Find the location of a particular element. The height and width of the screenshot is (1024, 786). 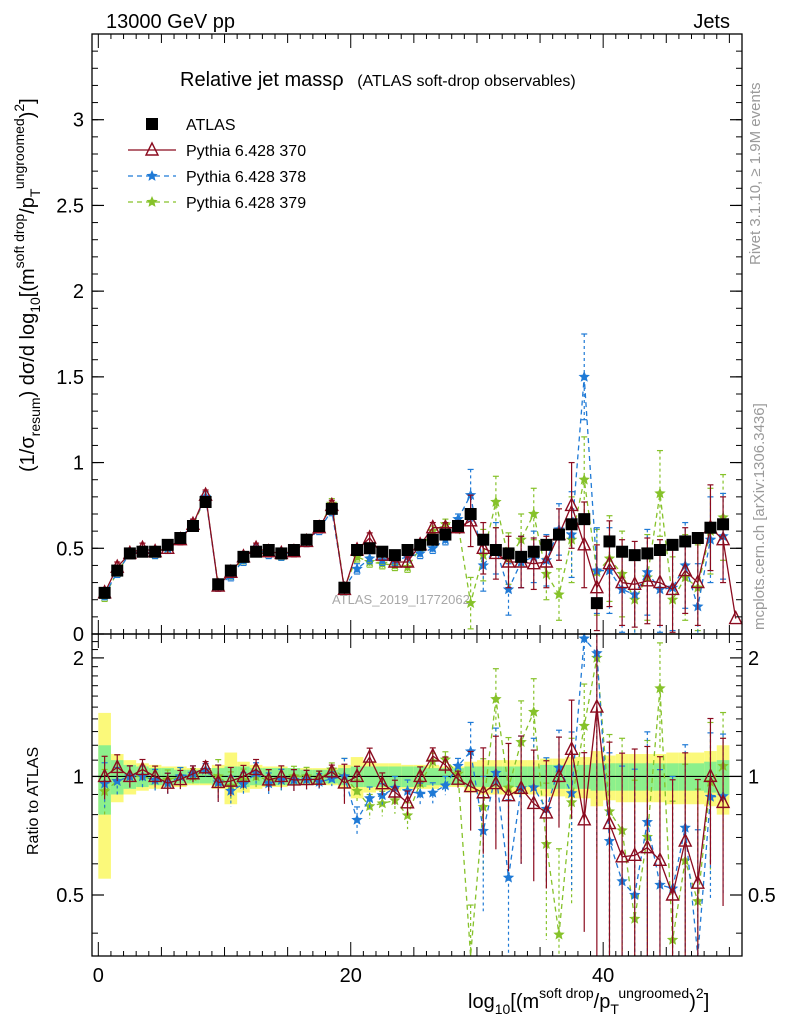

legend-entry-0: ATLAS is located at coordinates (191, 125).